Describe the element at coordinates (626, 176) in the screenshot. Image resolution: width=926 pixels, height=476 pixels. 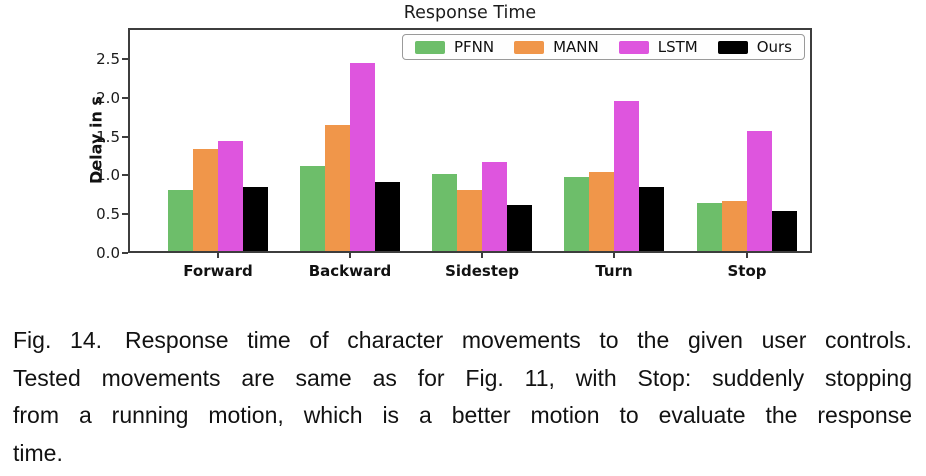
I see `bar-lstm-turn` at that location.